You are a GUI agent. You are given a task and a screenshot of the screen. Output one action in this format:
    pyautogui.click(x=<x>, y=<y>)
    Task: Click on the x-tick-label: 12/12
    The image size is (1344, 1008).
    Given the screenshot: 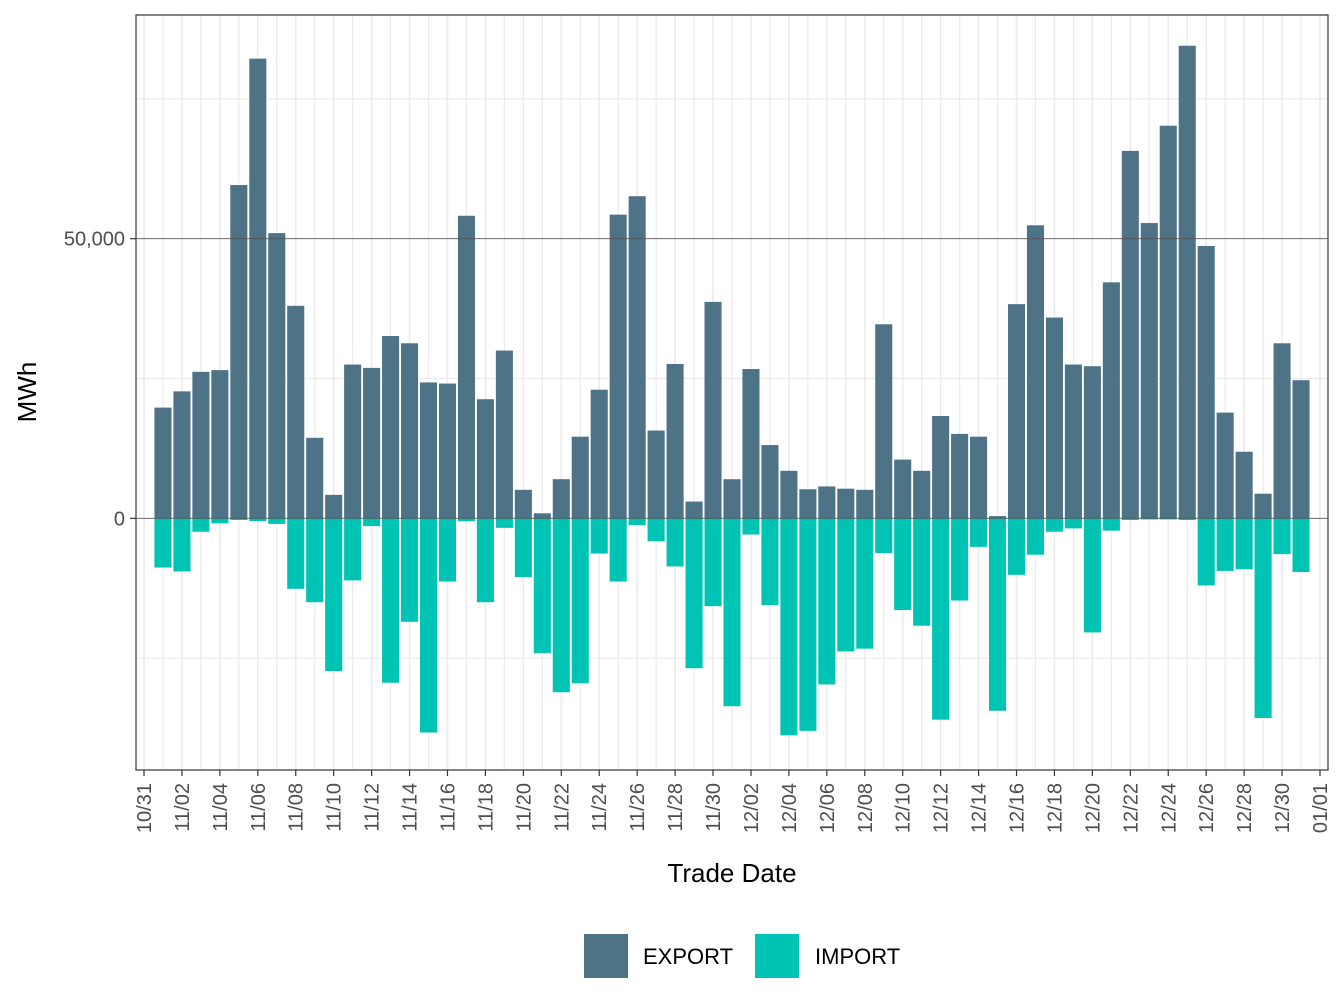 What is the action you would take?
    pyautogui.click(x=942, y=808)
    